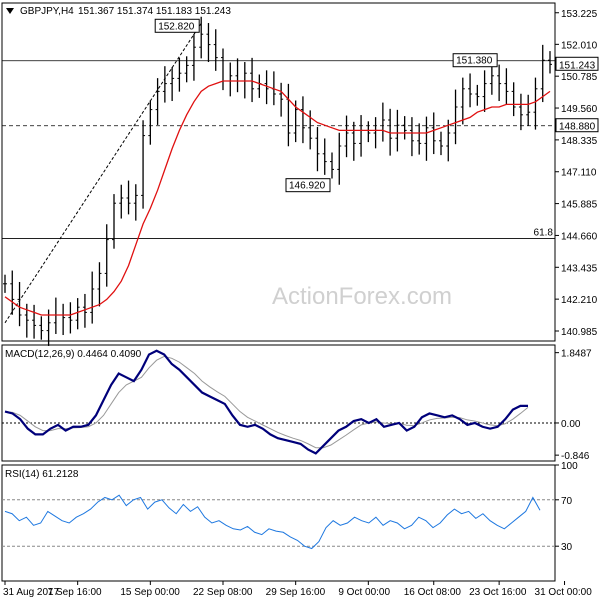  I want to click on rsi-title: RSI(14) 61.2128, so click(42, 474).